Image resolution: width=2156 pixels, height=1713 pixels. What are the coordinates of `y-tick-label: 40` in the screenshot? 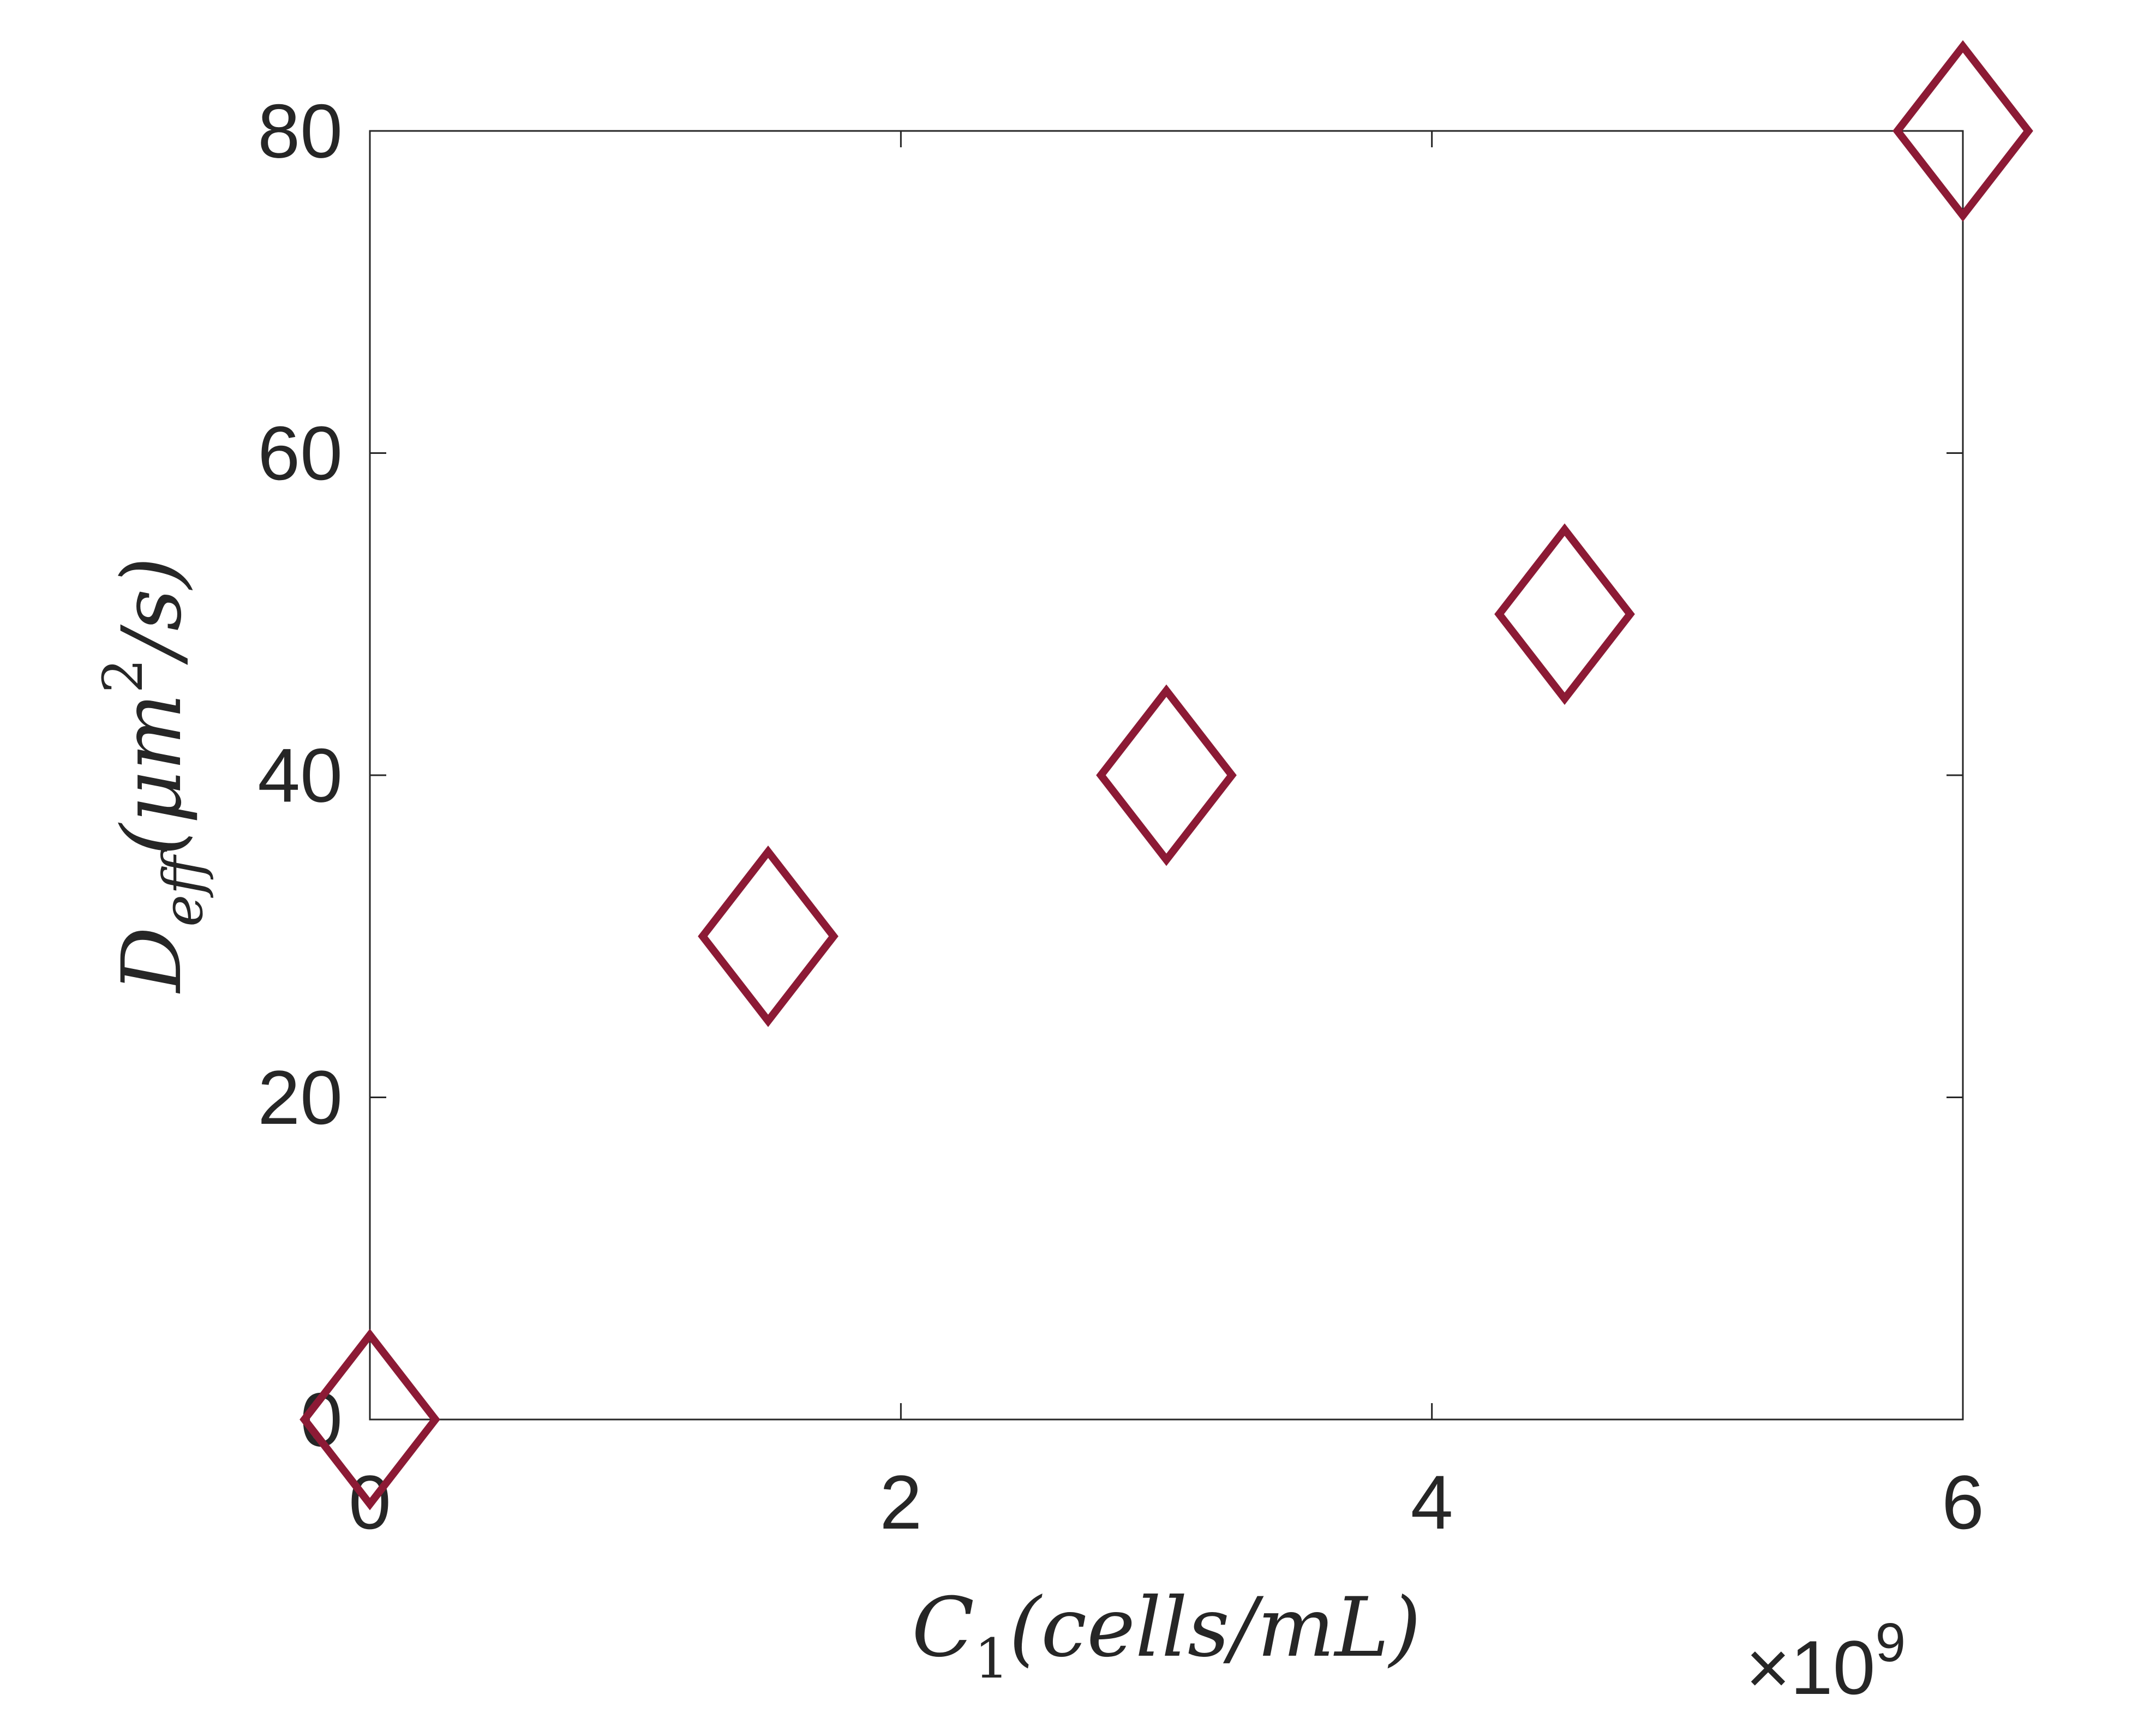 It's located at (300, 775).